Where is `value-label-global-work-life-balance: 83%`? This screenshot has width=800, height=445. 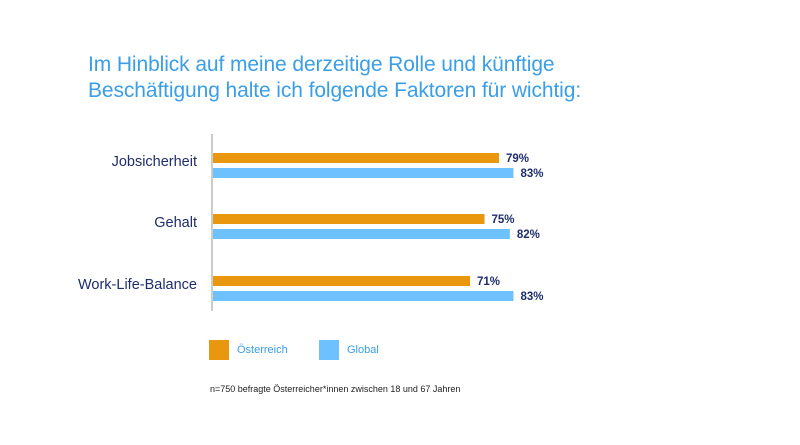 value-label-global-work-life-balance: 83% is located at coordinates (531, 297).